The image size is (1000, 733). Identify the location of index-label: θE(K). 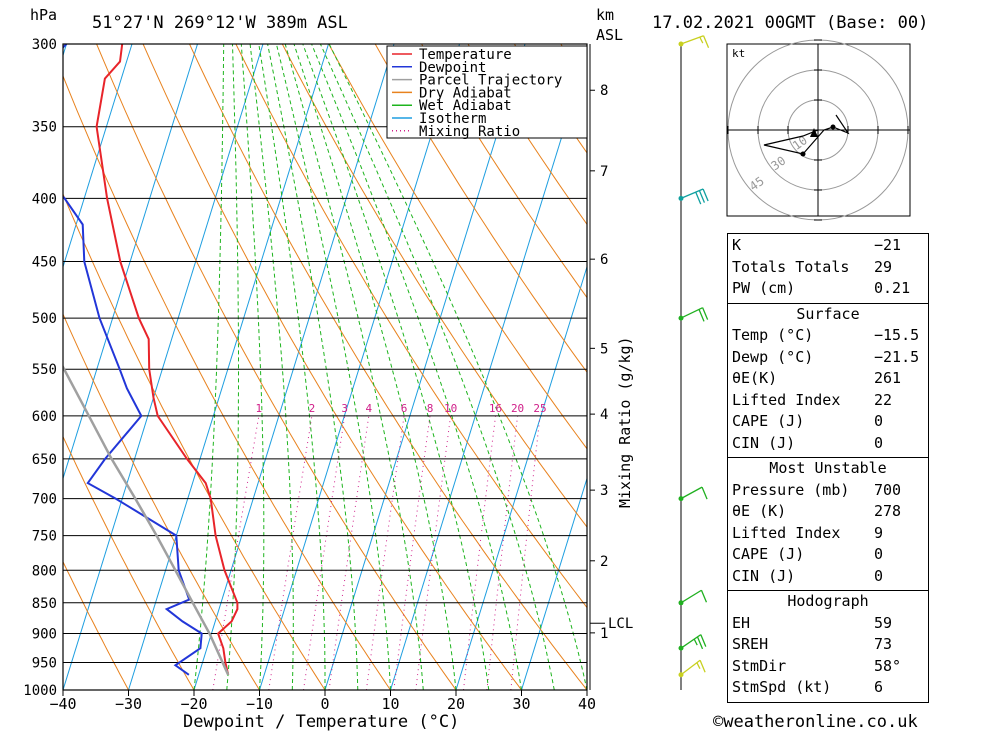
(755, 378).